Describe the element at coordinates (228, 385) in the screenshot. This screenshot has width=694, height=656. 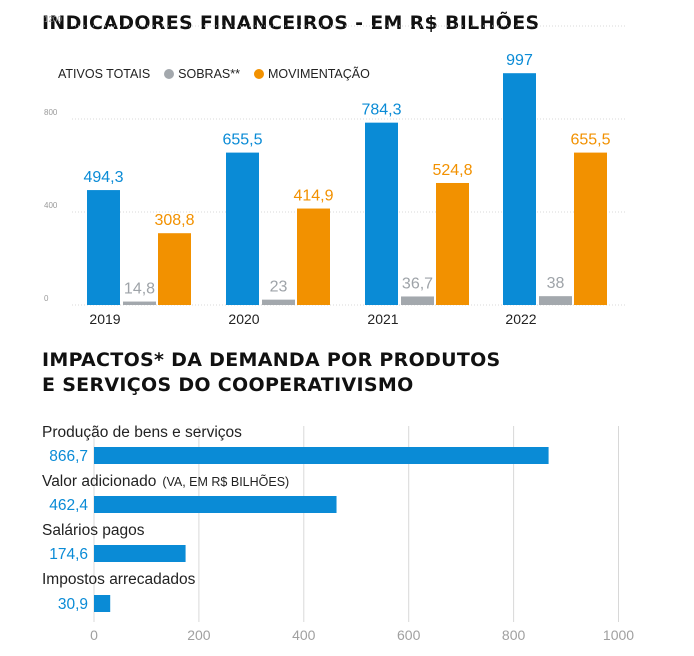
I see `chart-2-title-line-2: E SERVIÇOS DO COOPERATIVISMO` at that location.